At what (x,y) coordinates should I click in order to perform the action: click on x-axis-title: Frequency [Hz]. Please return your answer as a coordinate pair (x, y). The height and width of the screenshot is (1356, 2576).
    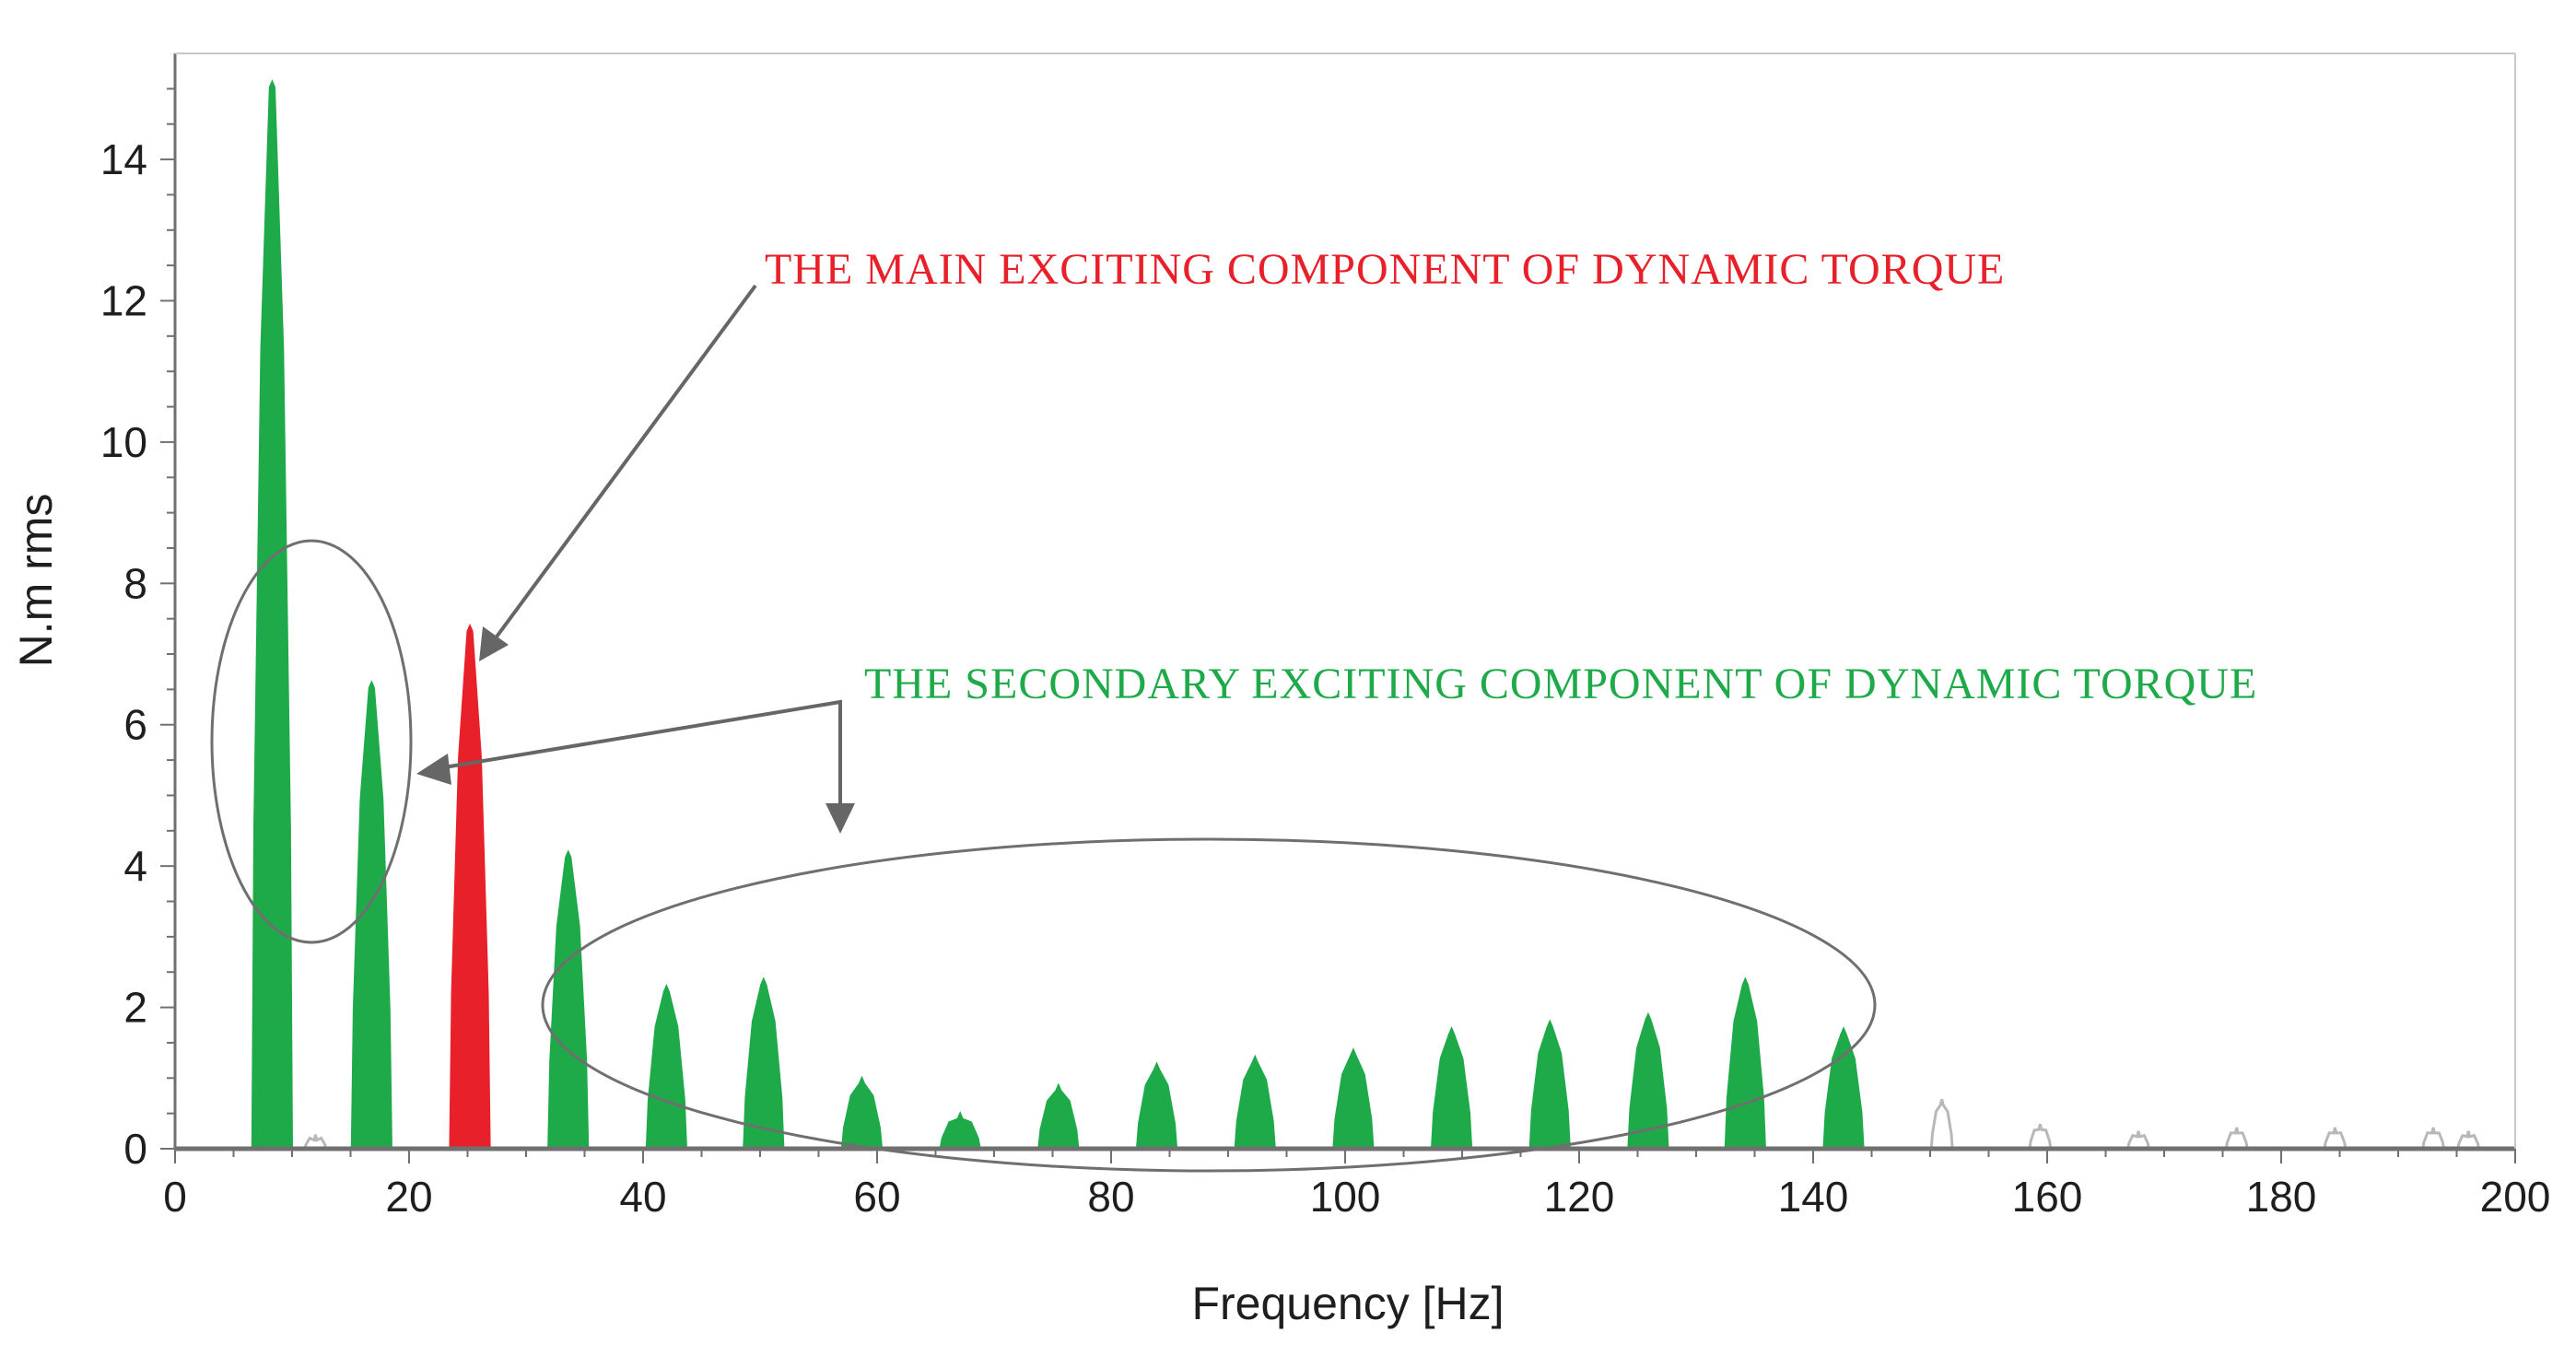
    Looking at the image, I should click on (1347, 1303).